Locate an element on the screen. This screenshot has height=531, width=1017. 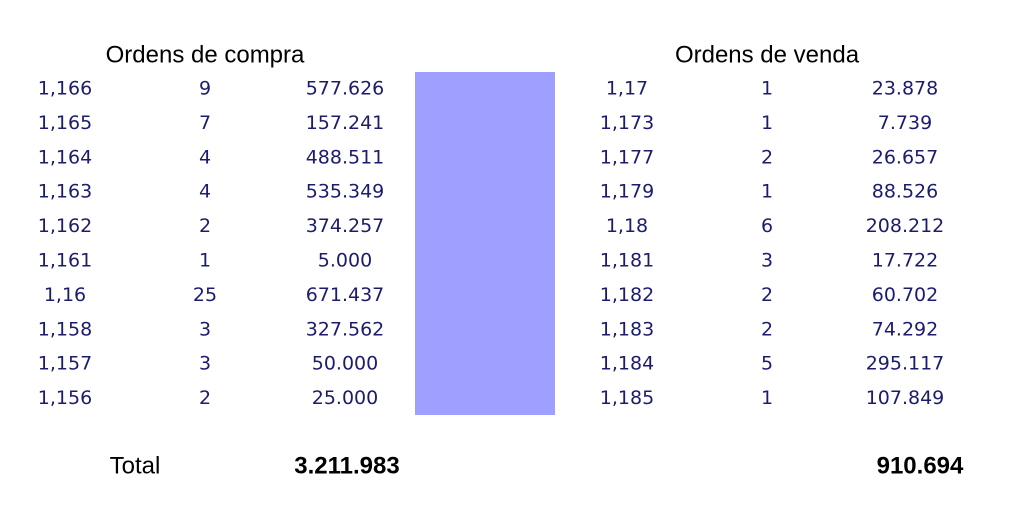
buy-price: 1,158 is located at coordinates (65, 329).